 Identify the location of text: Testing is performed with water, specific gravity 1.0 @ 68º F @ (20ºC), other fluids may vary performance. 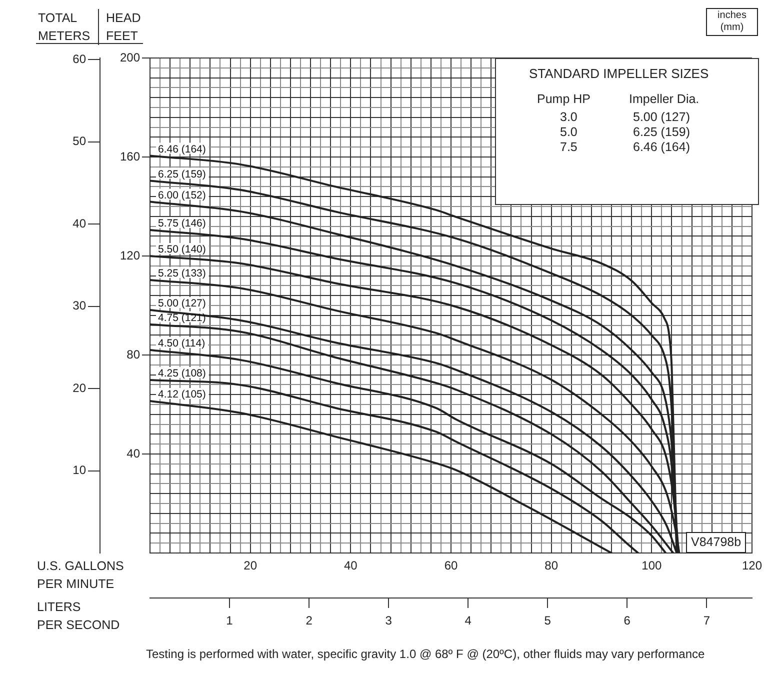
(425, 654).